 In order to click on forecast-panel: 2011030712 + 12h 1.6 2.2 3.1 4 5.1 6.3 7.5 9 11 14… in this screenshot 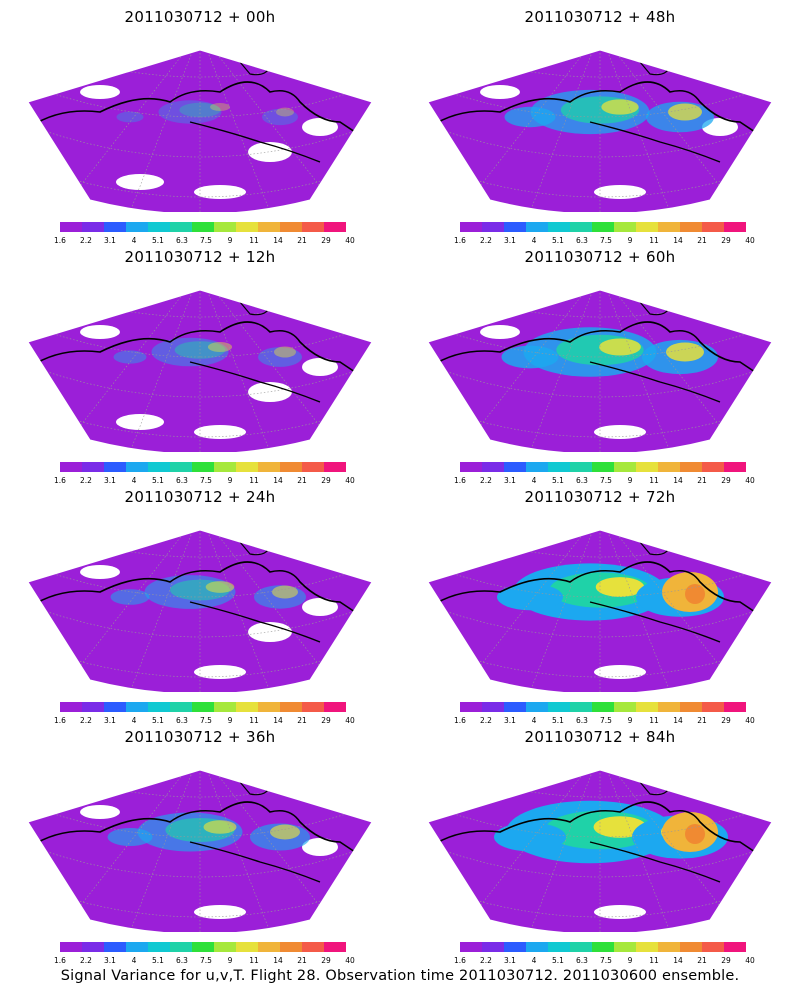, I will do `click(200, 362)`.